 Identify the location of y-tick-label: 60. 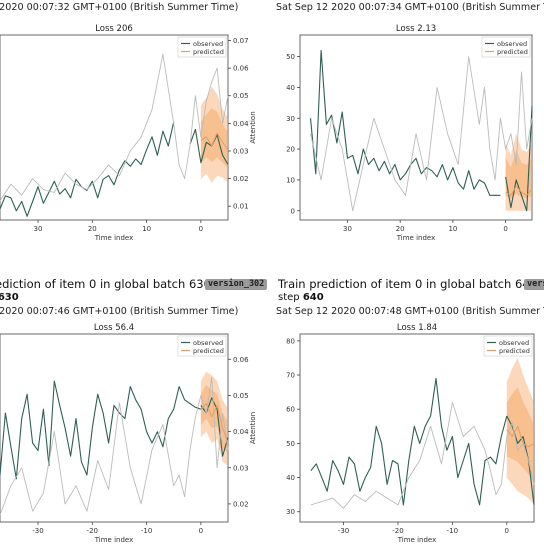
(290, 410).